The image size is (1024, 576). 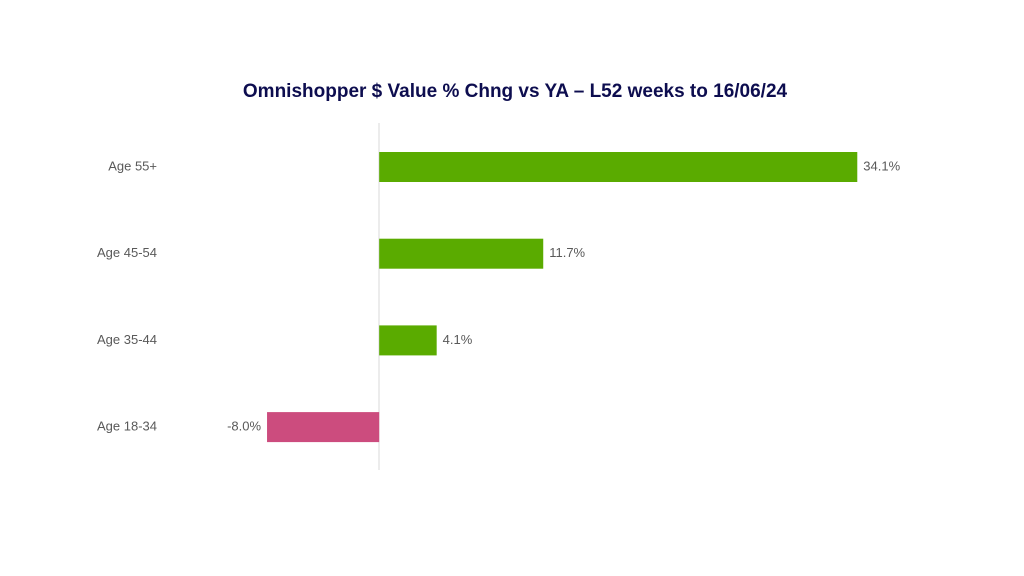 What do you see at coordinates (567, 252) in the screenshot?
I see `value-label: 11.7%` at bounding box center [567, 252].